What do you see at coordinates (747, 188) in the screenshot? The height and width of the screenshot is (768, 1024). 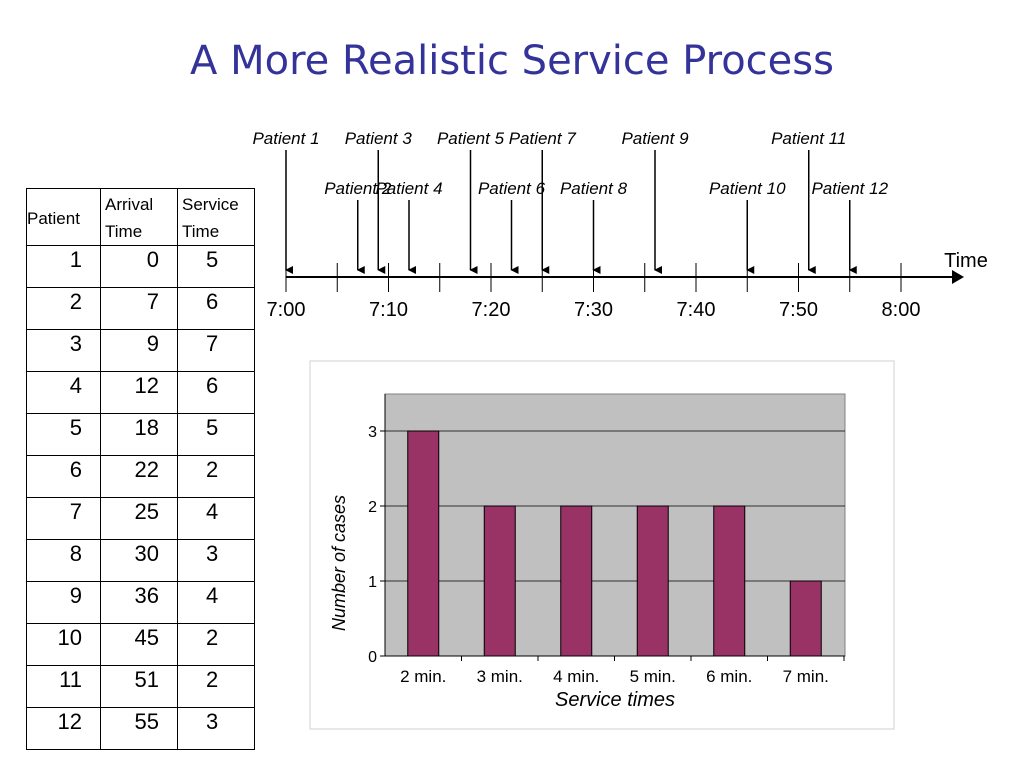 I see `arrival-label: Patient 10` at bounding box center [747, 188].